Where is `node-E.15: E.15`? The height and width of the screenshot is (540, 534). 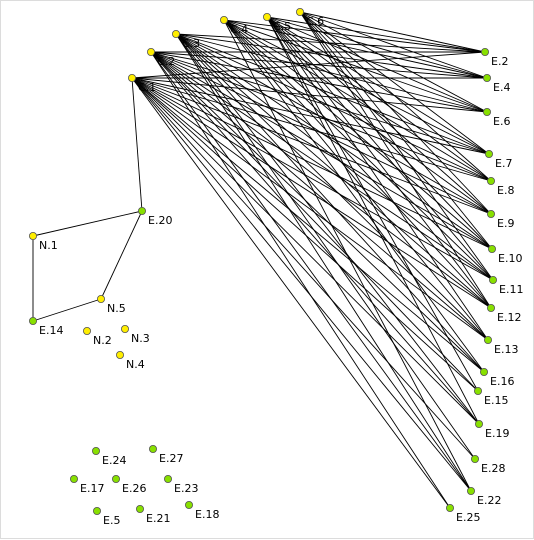 node-E.15: E.15 is located at coordinates (490, 396).